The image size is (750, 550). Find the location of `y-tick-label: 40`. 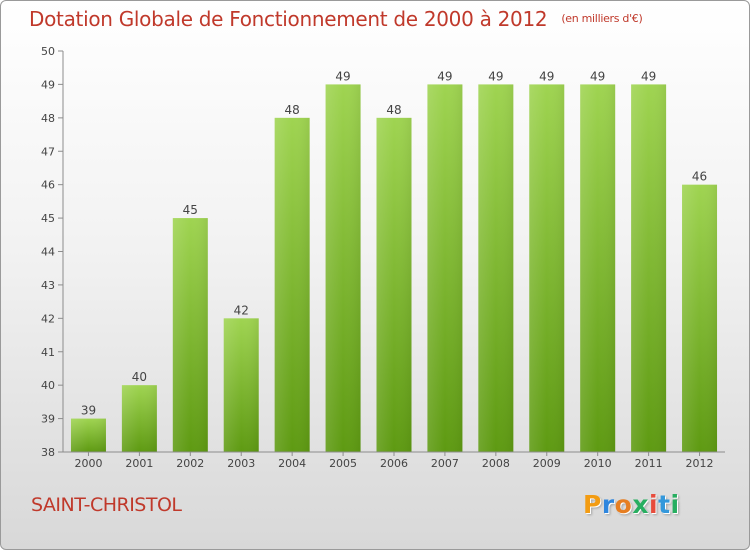

y-tick-label: 40 is located at coordinates (48, 385).